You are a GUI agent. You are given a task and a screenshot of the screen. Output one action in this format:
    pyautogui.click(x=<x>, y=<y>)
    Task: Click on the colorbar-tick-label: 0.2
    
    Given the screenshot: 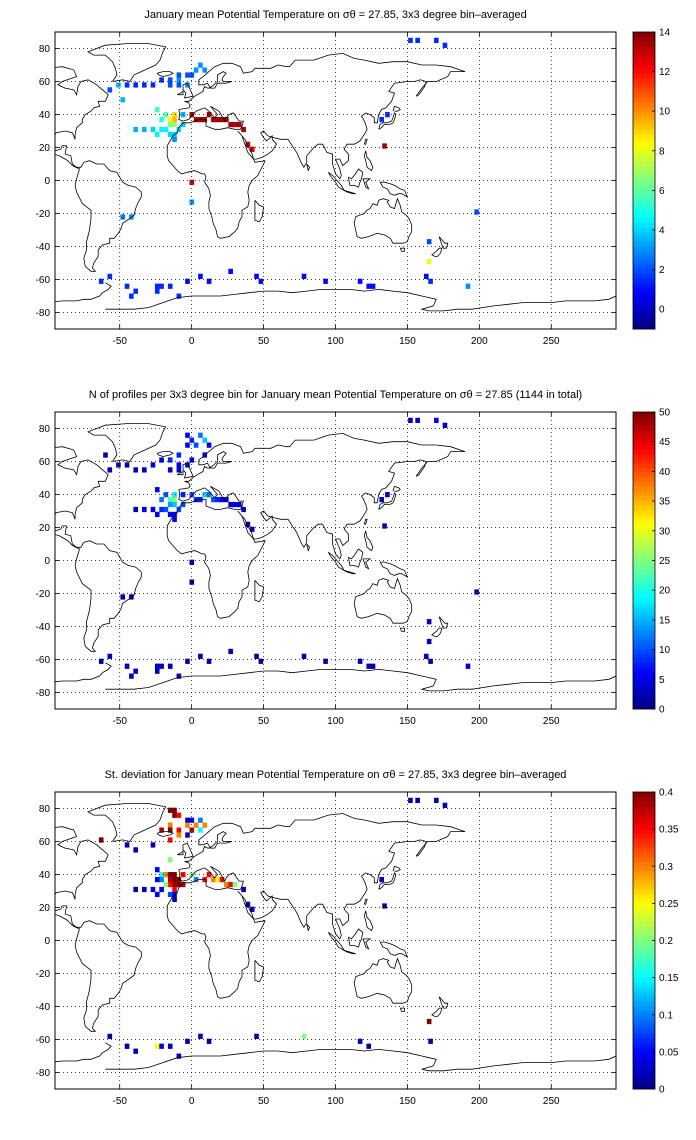 What is the action you would take?
    pyautogui.click(x=666, y=941)
    